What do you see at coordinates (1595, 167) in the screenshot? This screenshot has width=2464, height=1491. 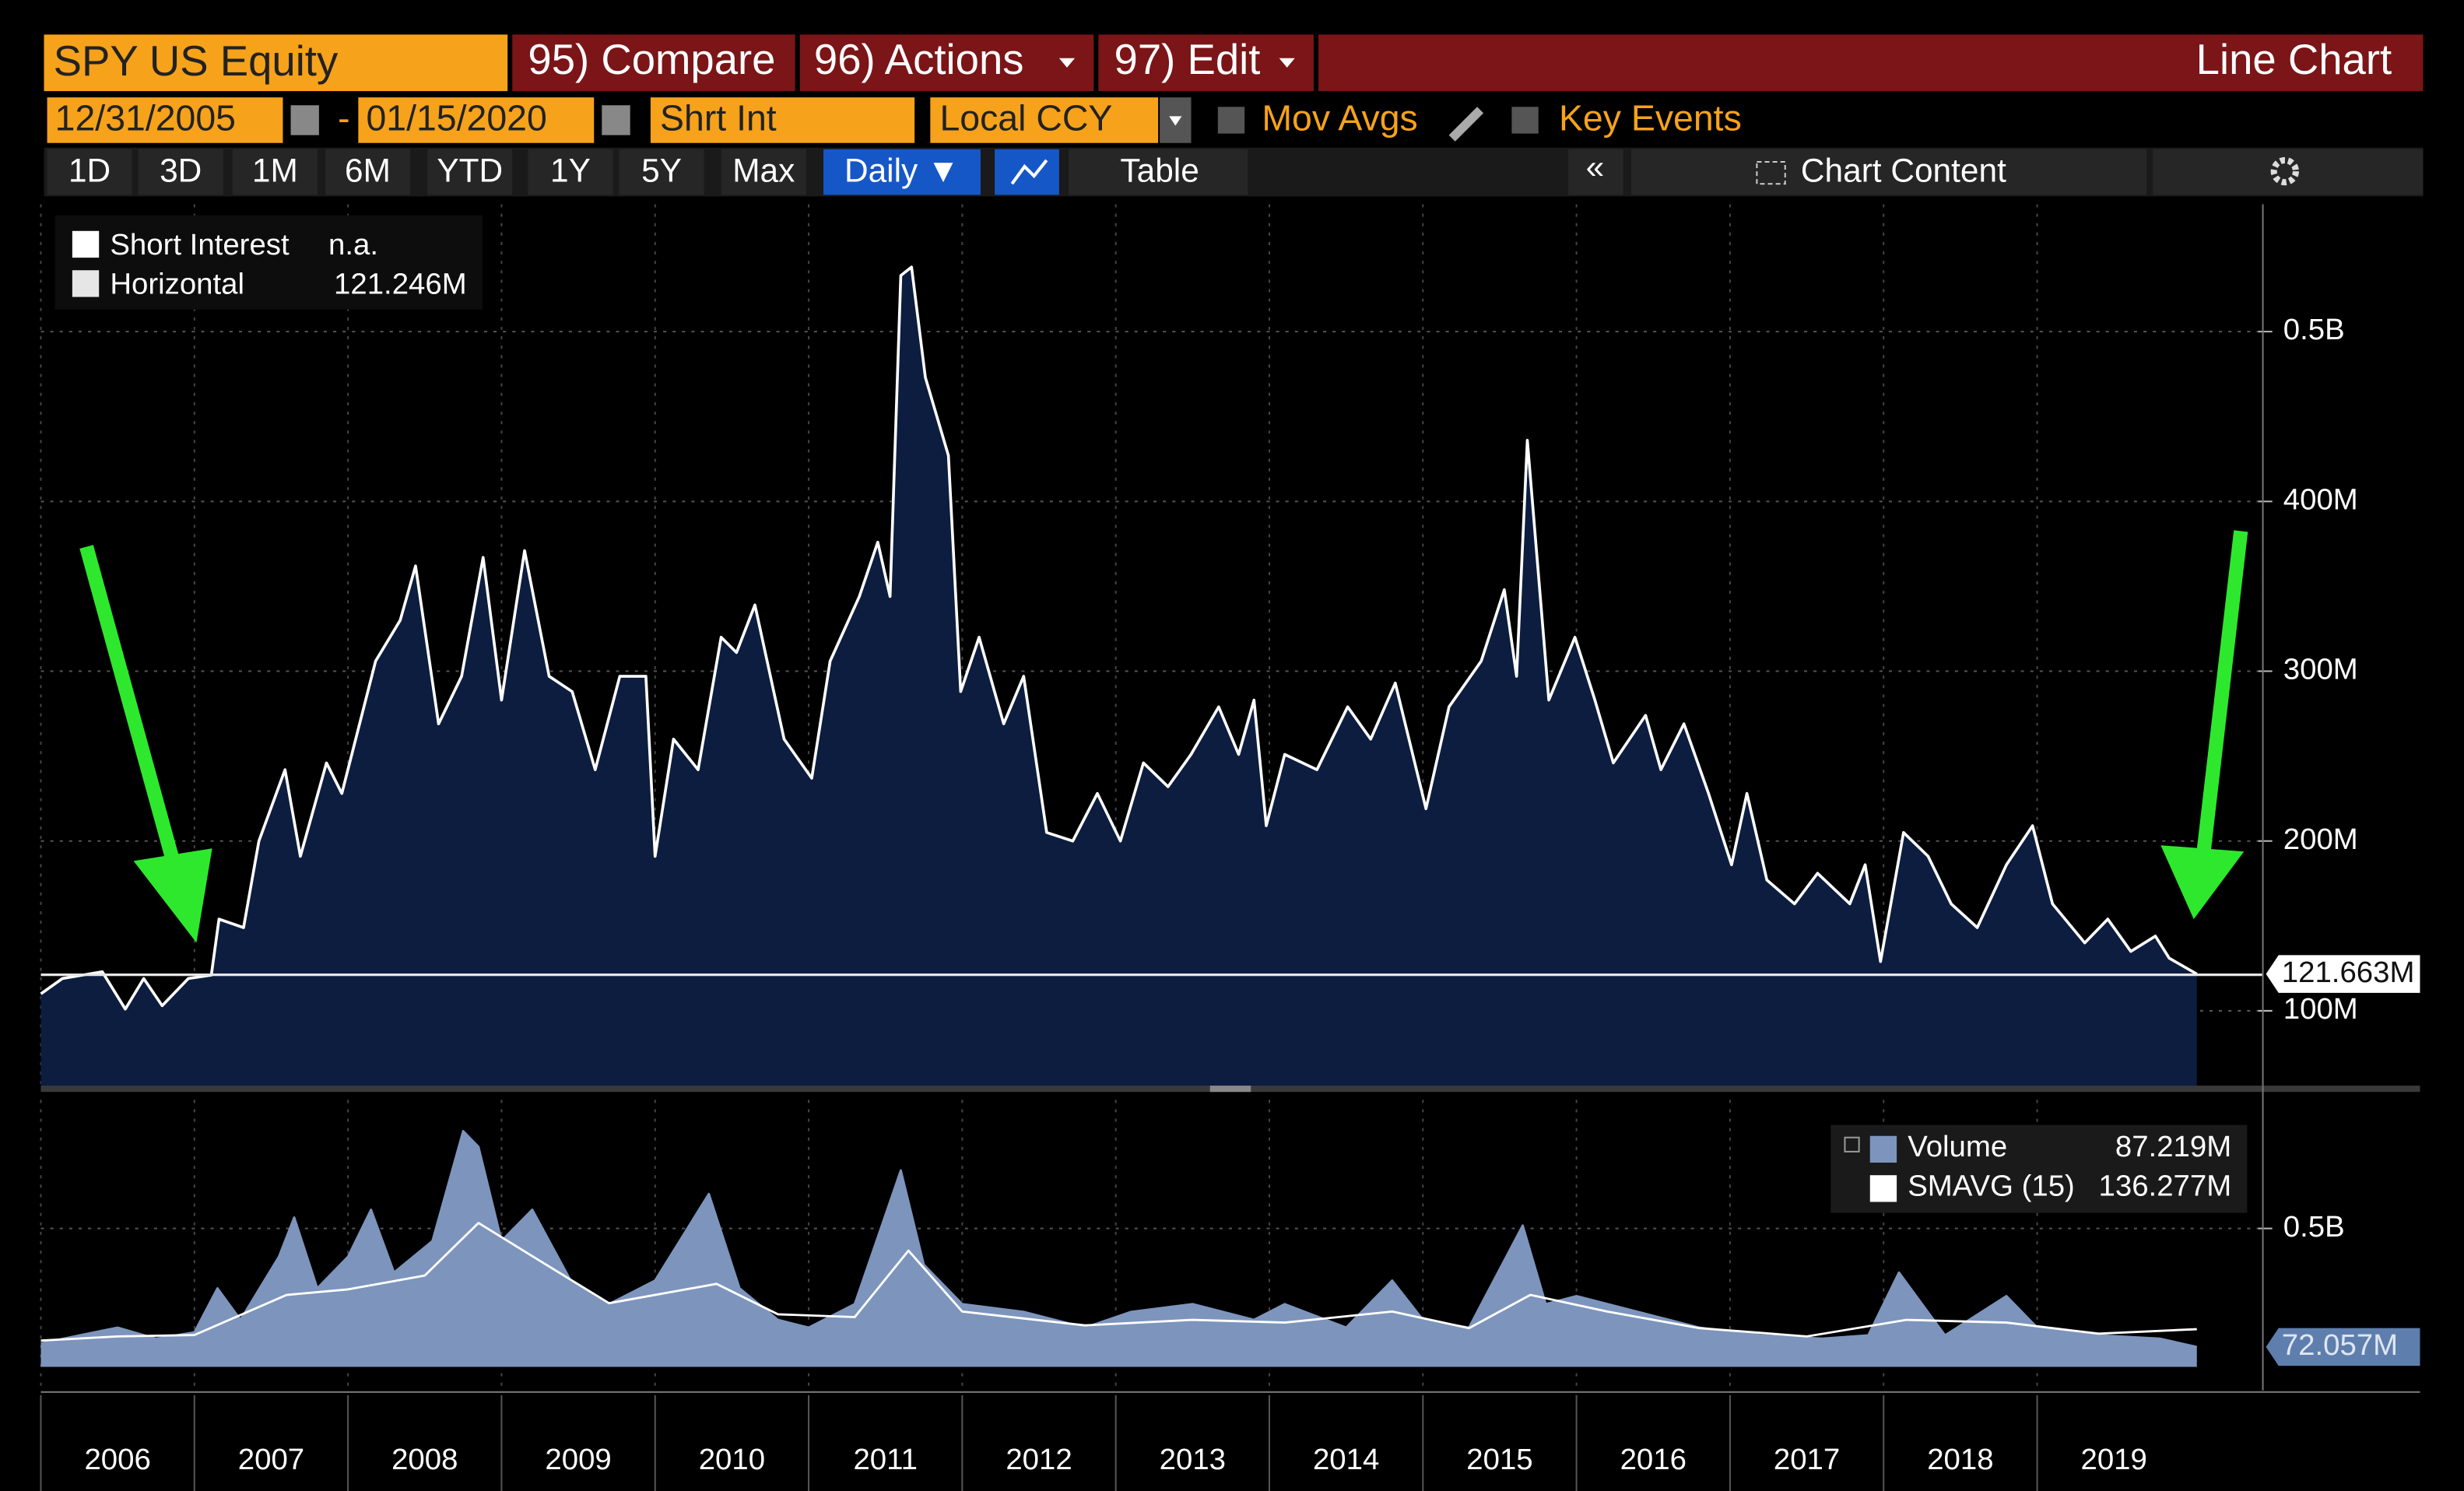 I see `collapse: «` at bounding box center [1595, 167].